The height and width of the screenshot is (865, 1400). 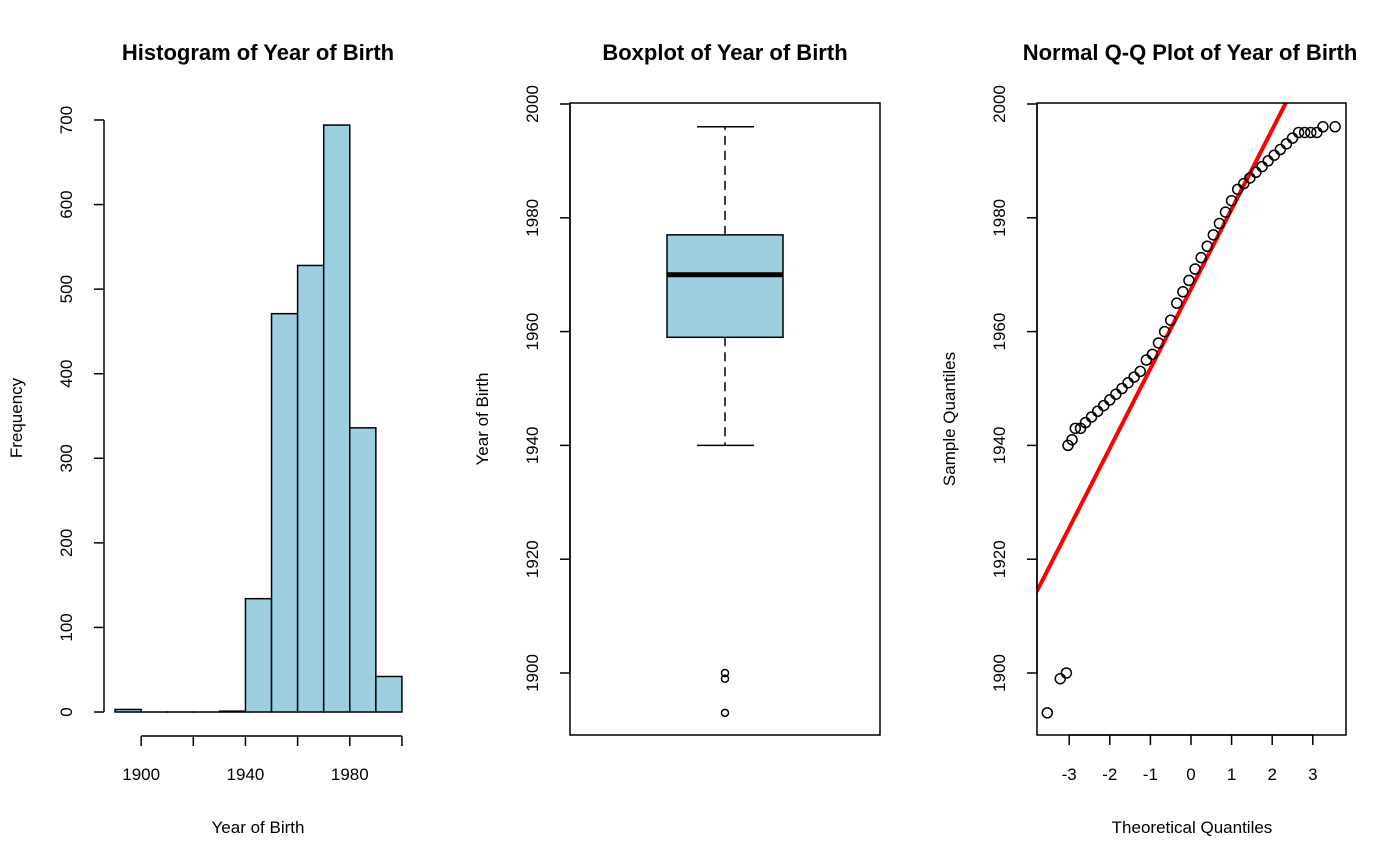 I want to click on boxplot-y-tick-label: 1960, so click(x=532, y=332).